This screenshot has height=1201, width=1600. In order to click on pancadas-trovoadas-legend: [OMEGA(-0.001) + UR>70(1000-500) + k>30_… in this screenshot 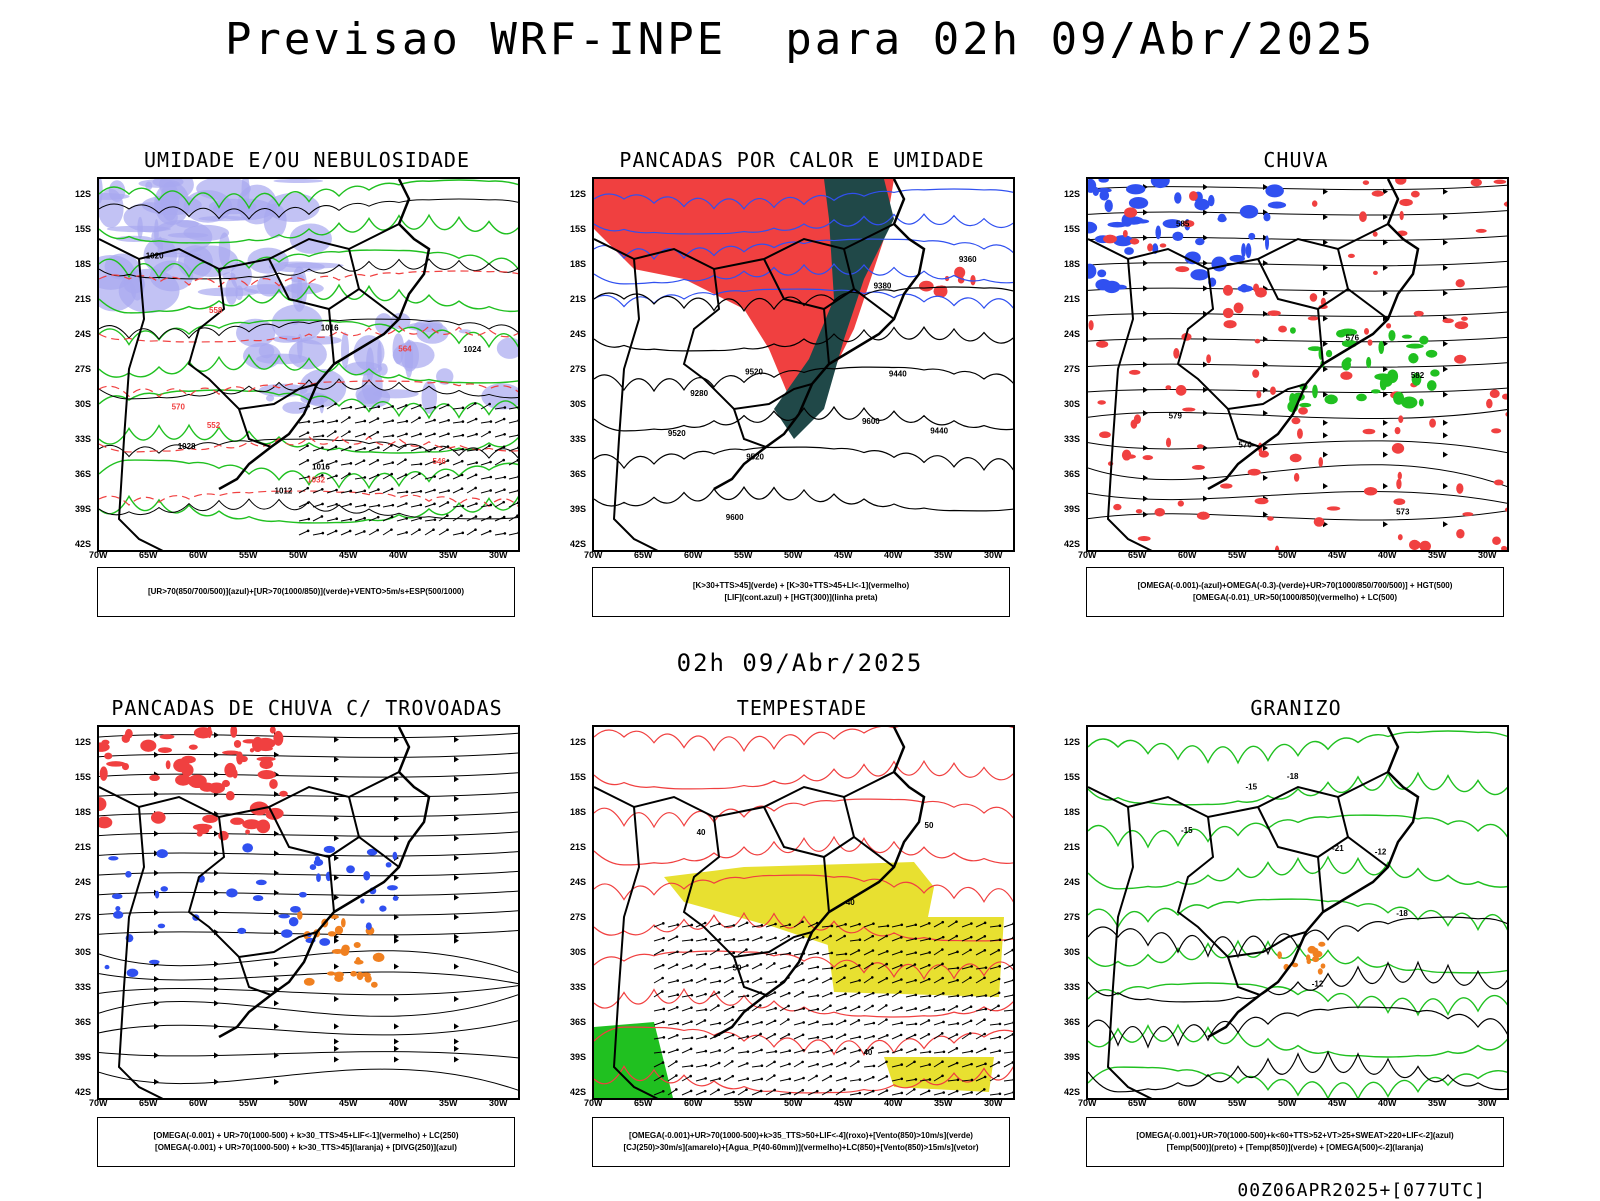, I will do `click(306, 1142)`.